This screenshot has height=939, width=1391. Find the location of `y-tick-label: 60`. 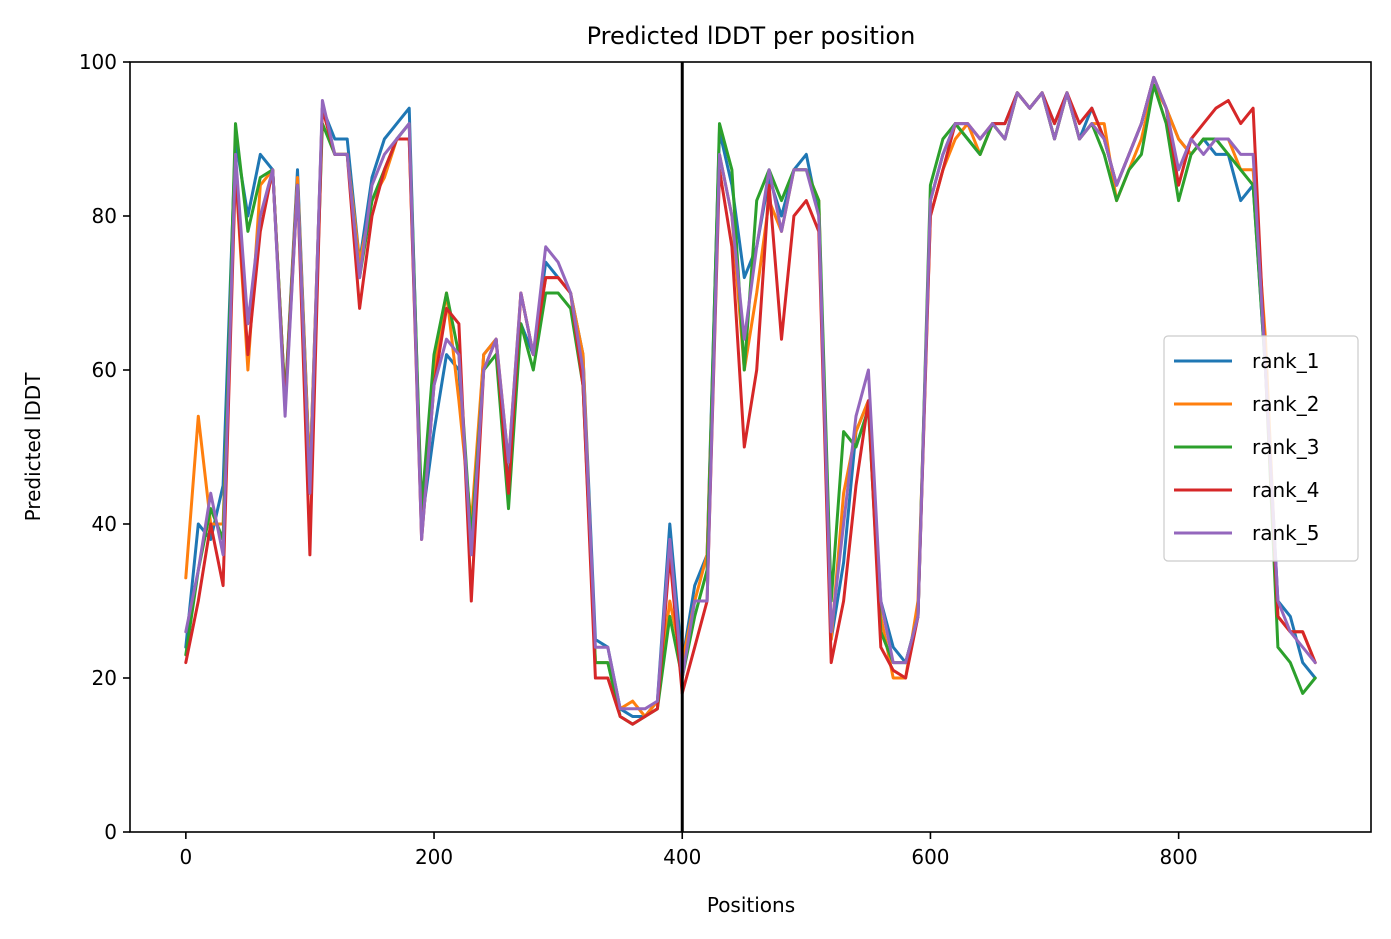

y-tick-label: 60 is located at coordinates (104, 370).